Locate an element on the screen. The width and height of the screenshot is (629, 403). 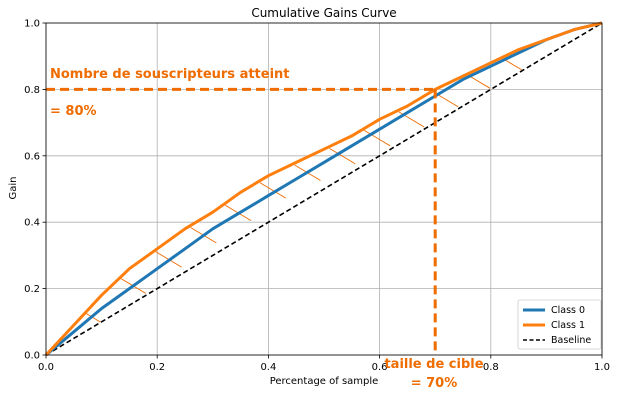
legend-box is located at coordinates (559, 324).